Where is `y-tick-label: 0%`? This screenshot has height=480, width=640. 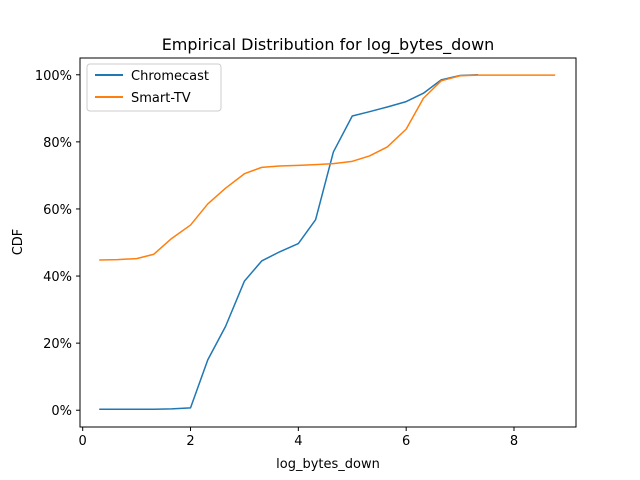 y-tick-label: 0% is located at coordinates (61, 411).